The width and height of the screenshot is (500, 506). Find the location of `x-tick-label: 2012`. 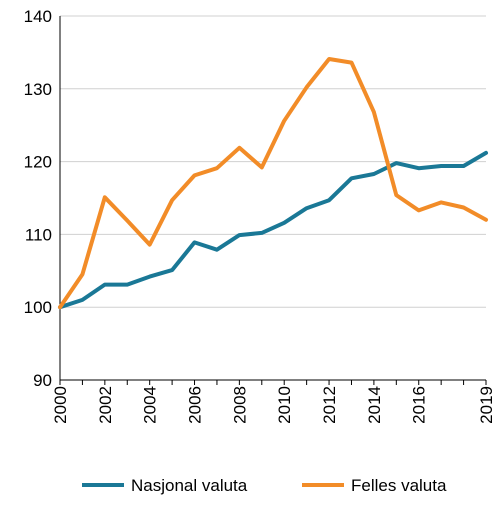

x-tick-label: 2012 is located at coordinates (329, 405).